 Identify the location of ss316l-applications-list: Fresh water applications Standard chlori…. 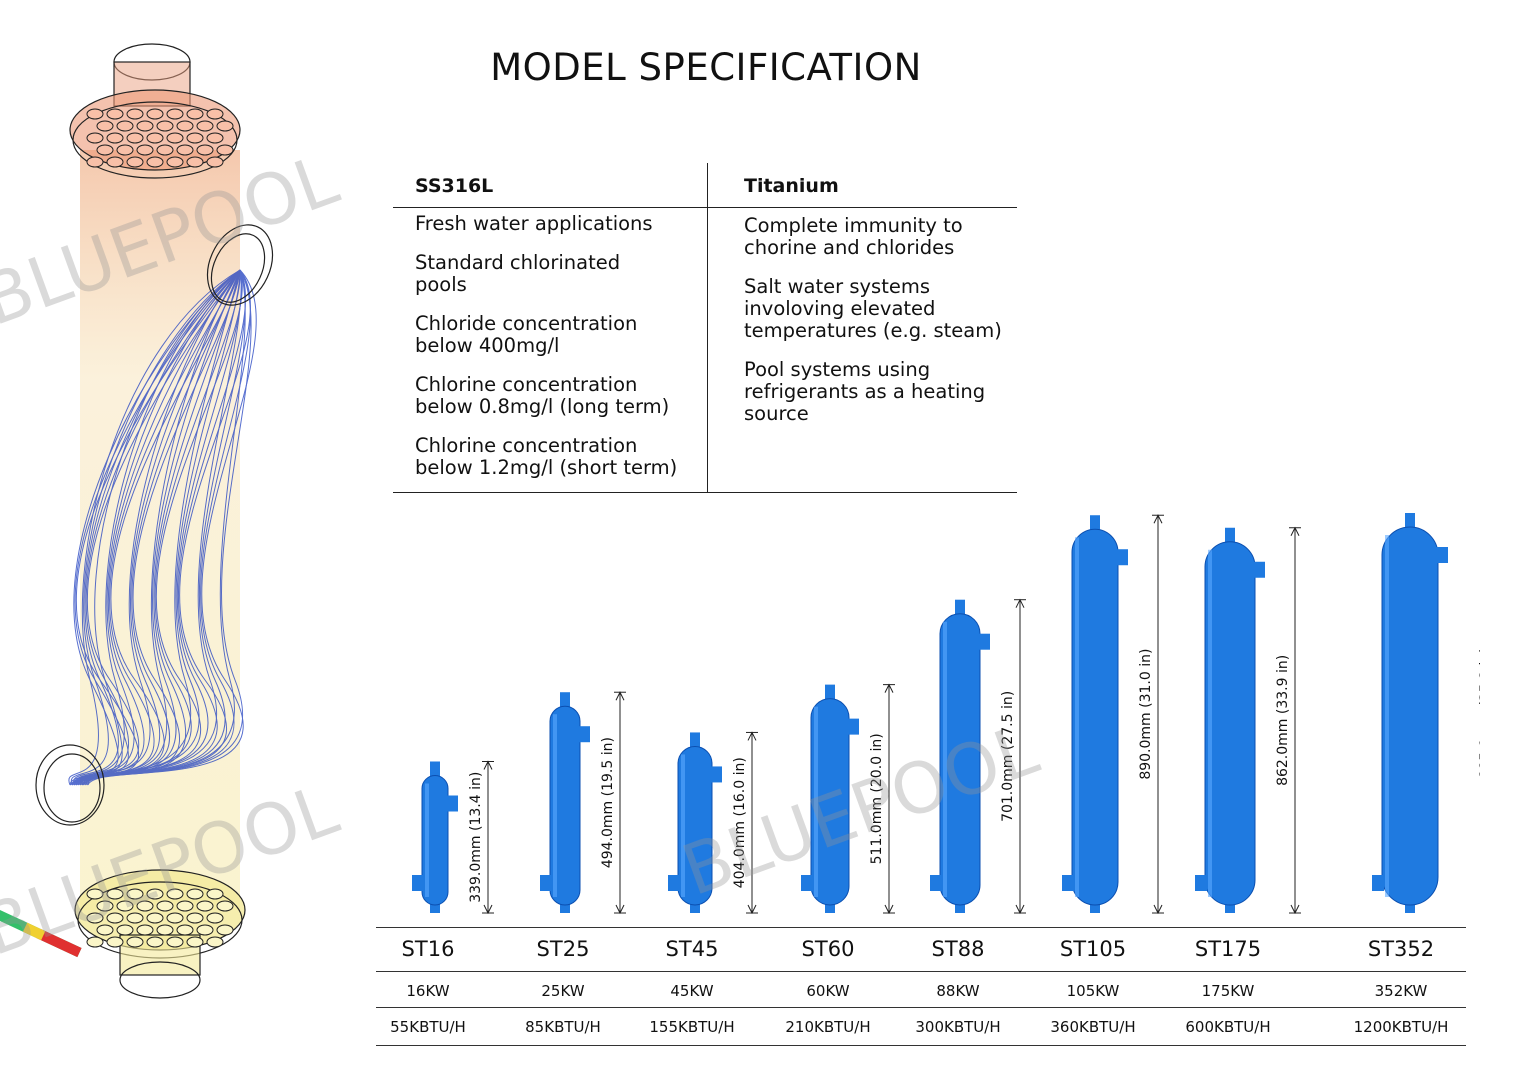
(546, 354).